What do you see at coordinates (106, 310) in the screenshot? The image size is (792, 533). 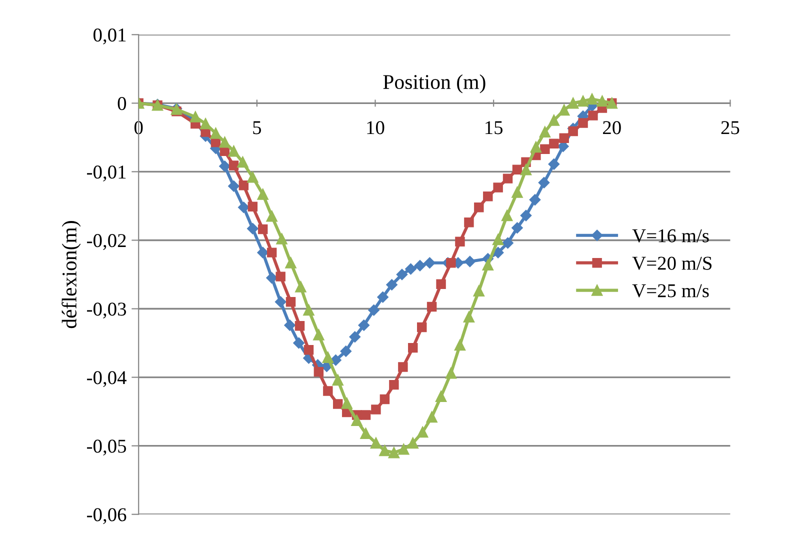 I see `y-tick-label: -0,03` at bounding box center [106, 310].